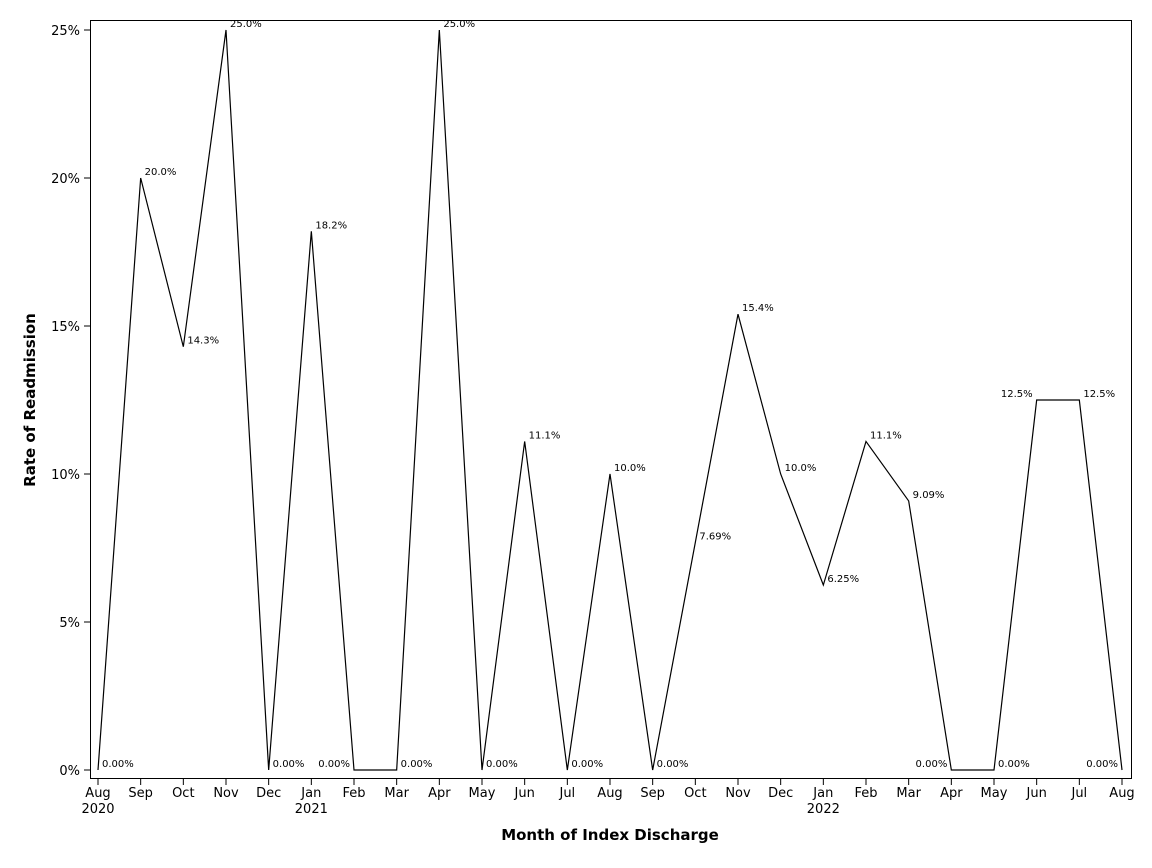 This screenshot has height=868, width=1152. I want to click on y-tick-label: 15%, so click(65, 327).